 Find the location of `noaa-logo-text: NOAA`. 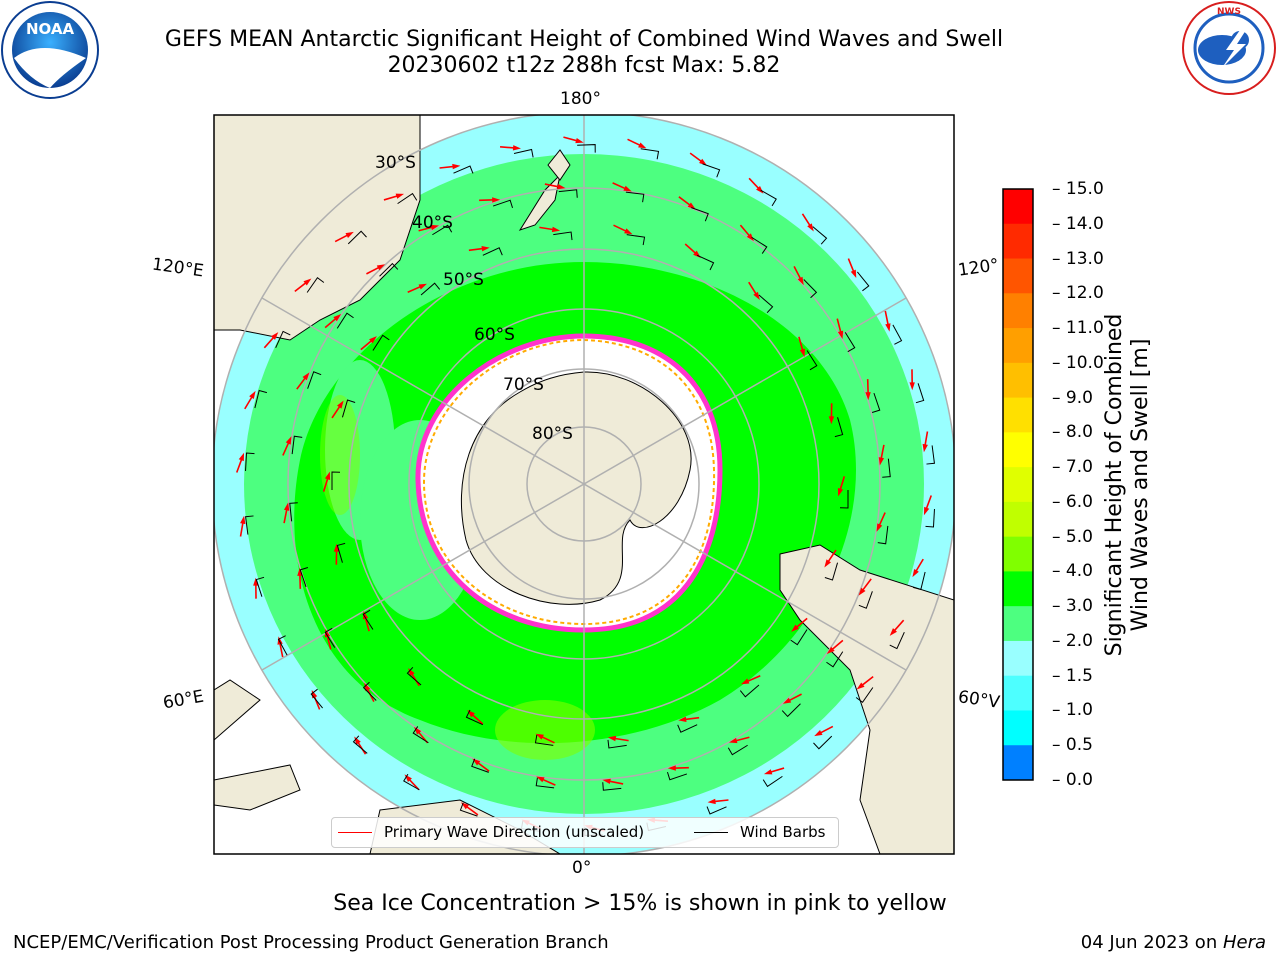

noaa-logo-text: NOAA is located at coordinates (50, 29).